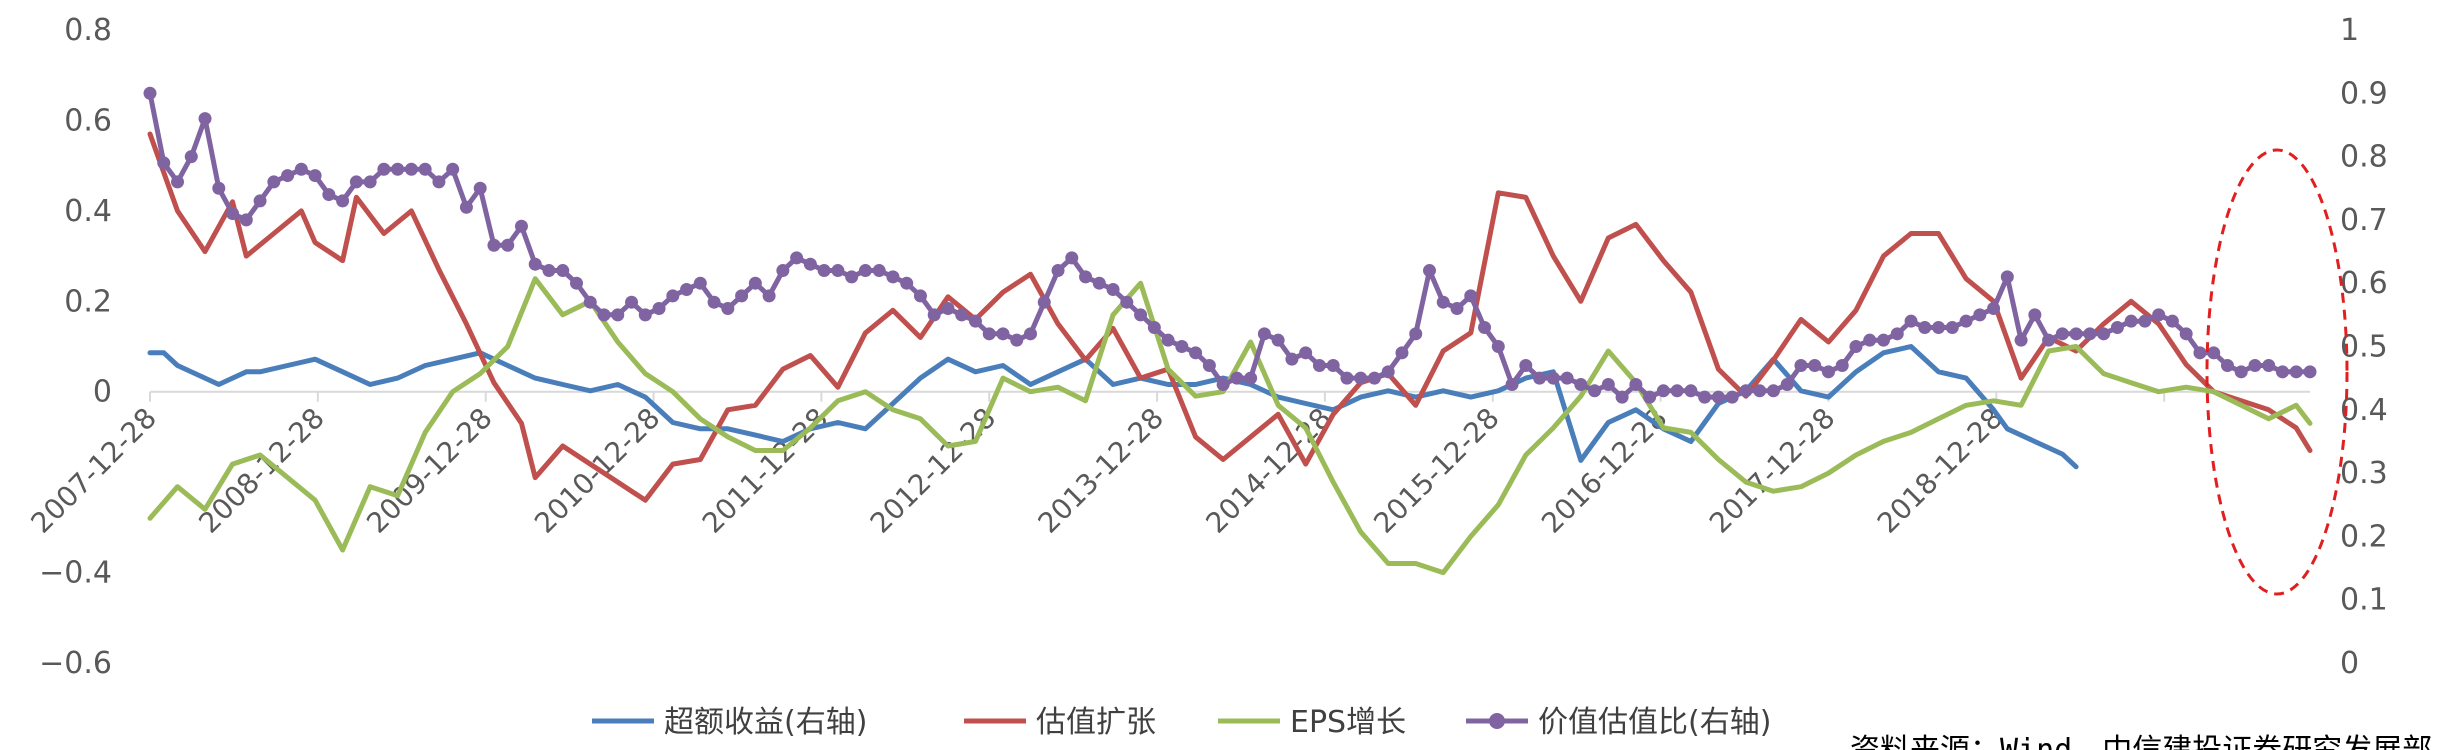 Image resolution: width=2439 pixels, height=750 pixels. What do you see at coordinates (1060, 722) in the screenshot?
I see `legend-item: 估值扩张` at bounding box center [1060, 722].